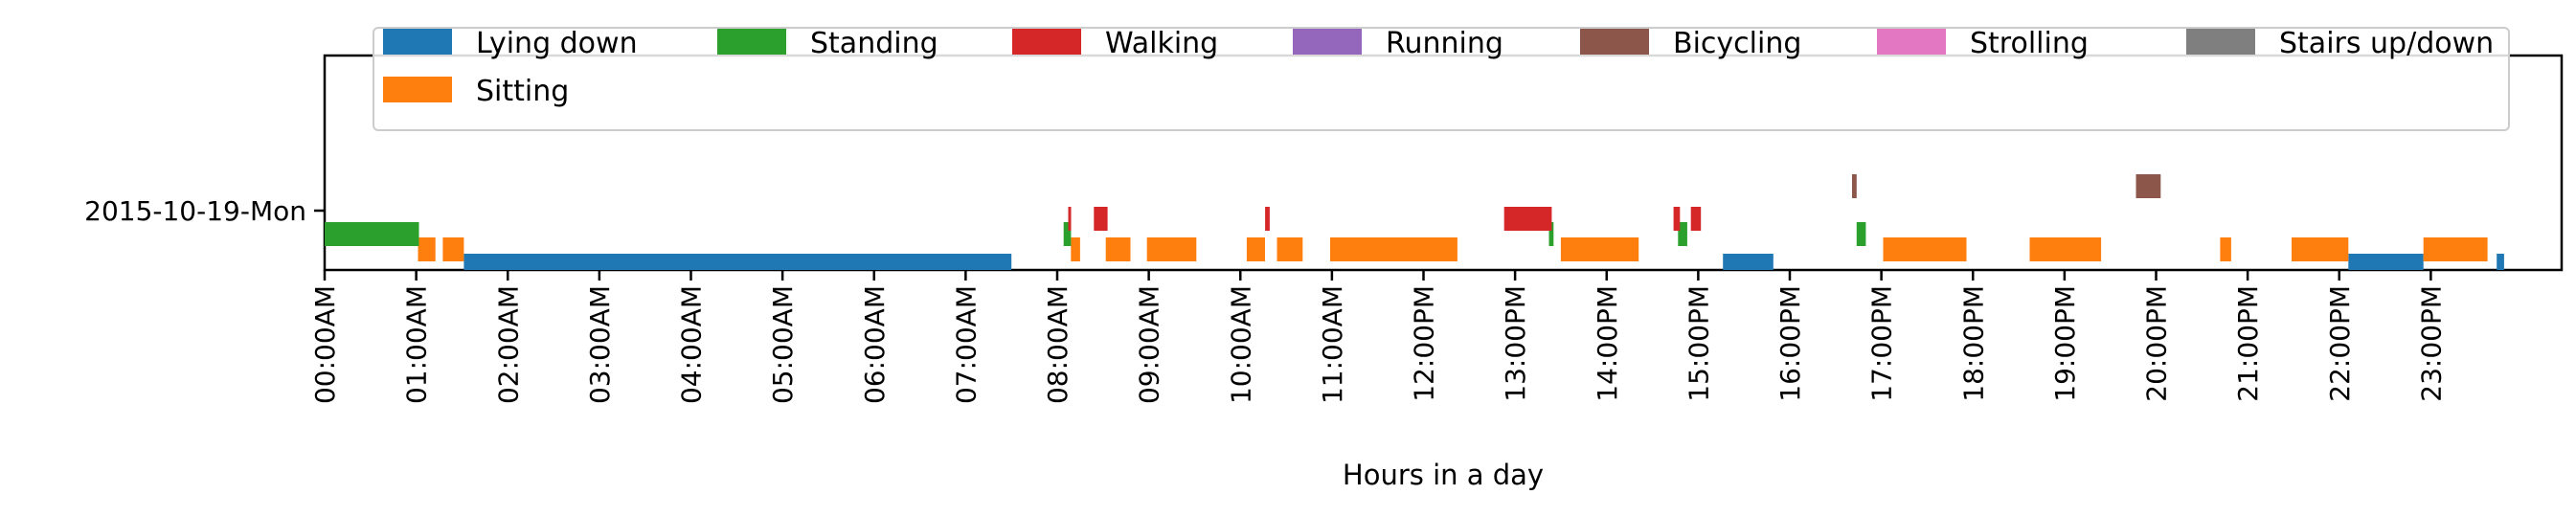 Image resolution: width=2576 pixels, height=517 pixels. Describe the element at coordinates (2248, 343) in the screenshot. I see `x-tick-label: 21:00PM` at that location.